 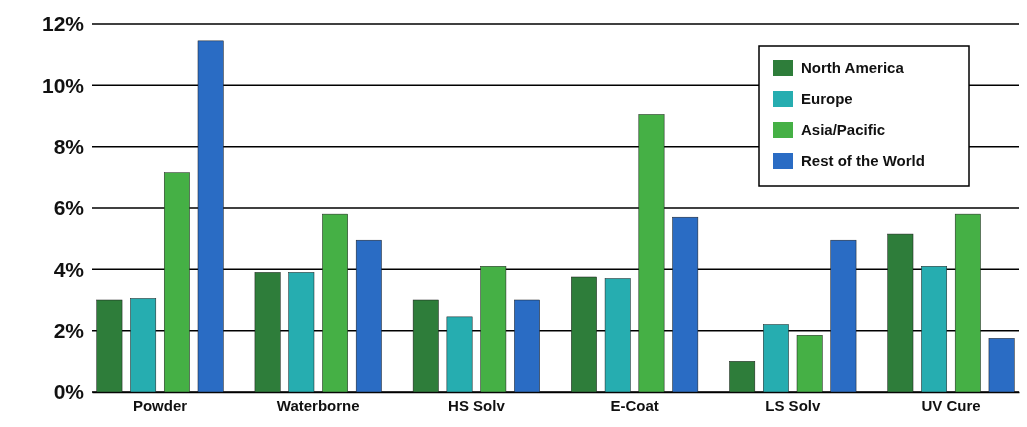 What do you see at coordinates (69, 208) in the screenshot?
I see `y-tick-label: 6%` at bounding box center [69, 208].